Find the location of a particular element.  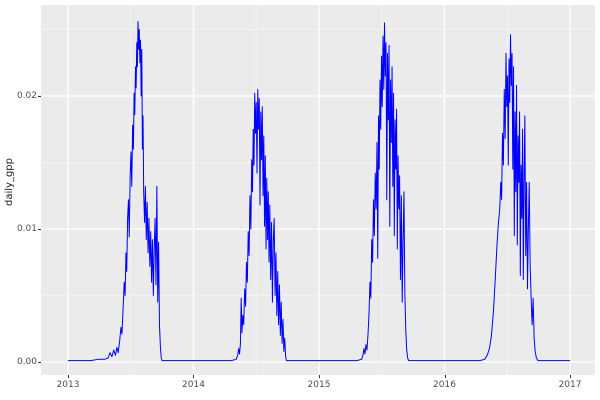

y-tick-label: 0.01 is located at coordinates (26, 228).